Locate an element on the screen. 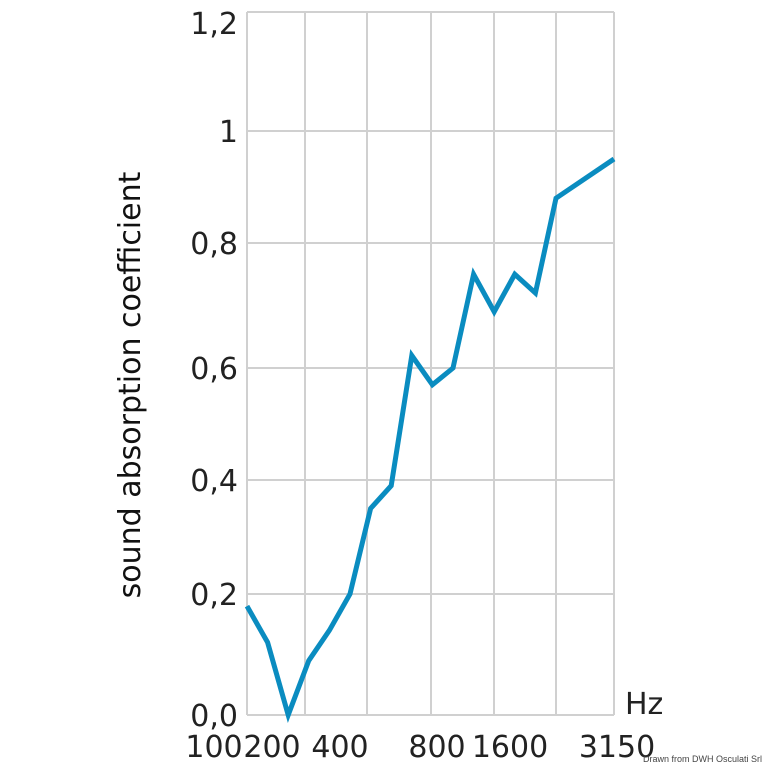  y-tick-label: 0,6 is located at coordinates (214, 369).